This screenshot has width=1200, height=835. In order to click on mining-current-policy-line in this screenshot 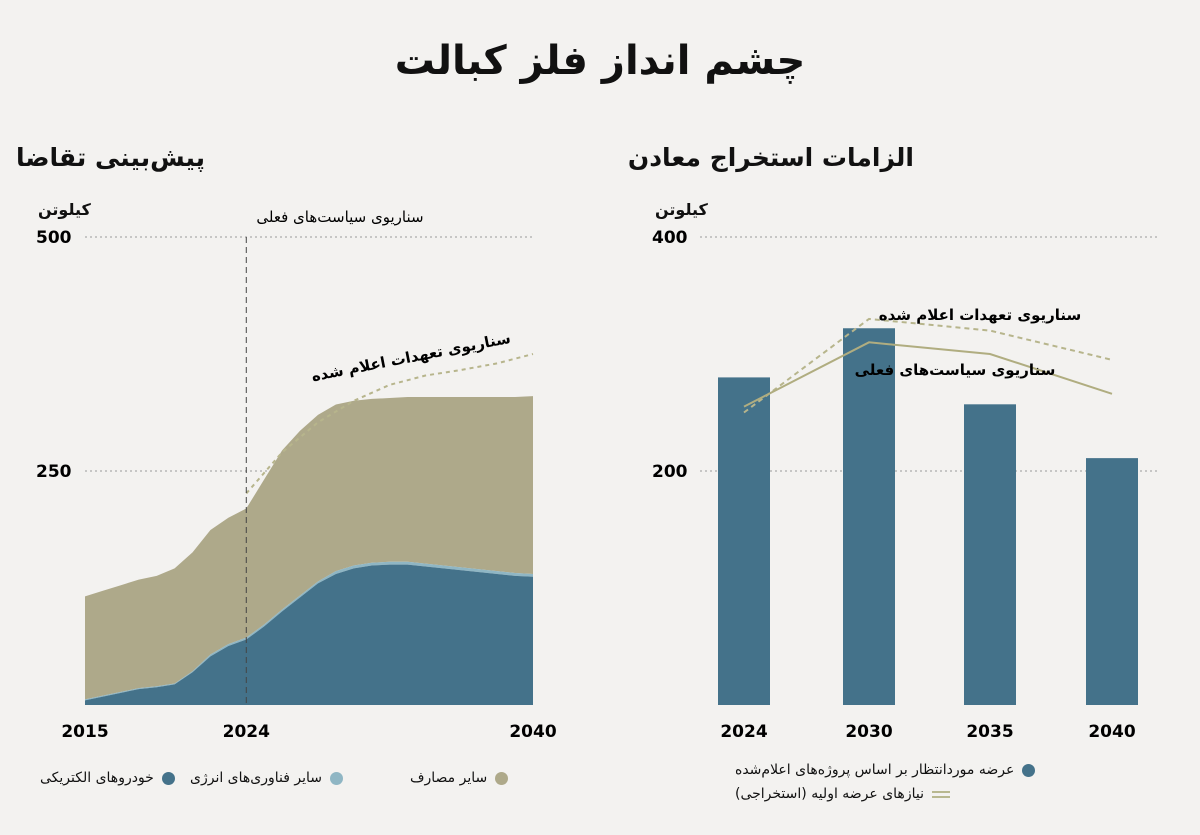, I will do `click(928, 374)`.